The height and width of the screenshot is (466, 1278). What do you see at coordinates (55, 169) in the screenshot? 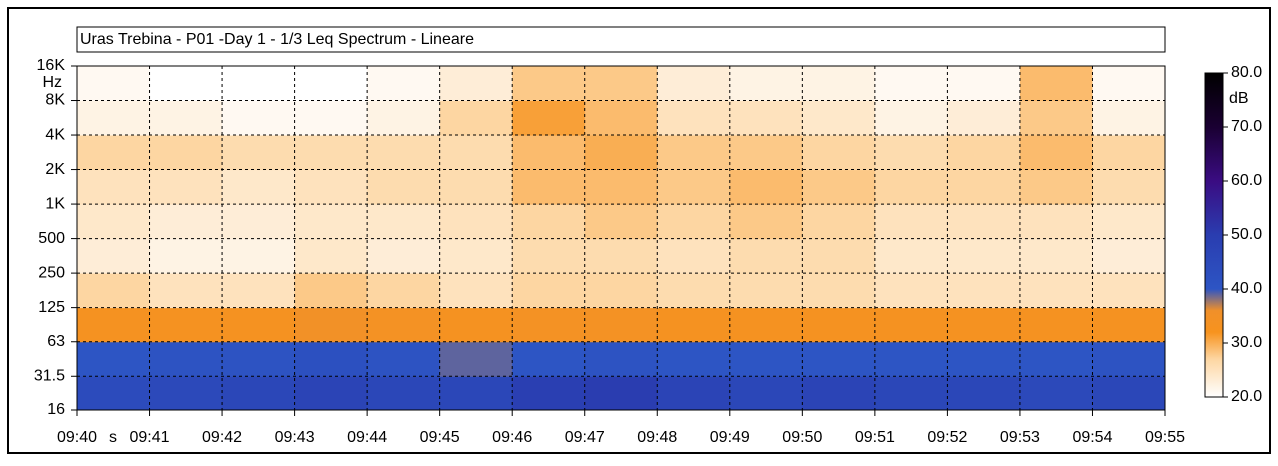
I see `y-tick-label: 2K` at bounding box center [55, 169].